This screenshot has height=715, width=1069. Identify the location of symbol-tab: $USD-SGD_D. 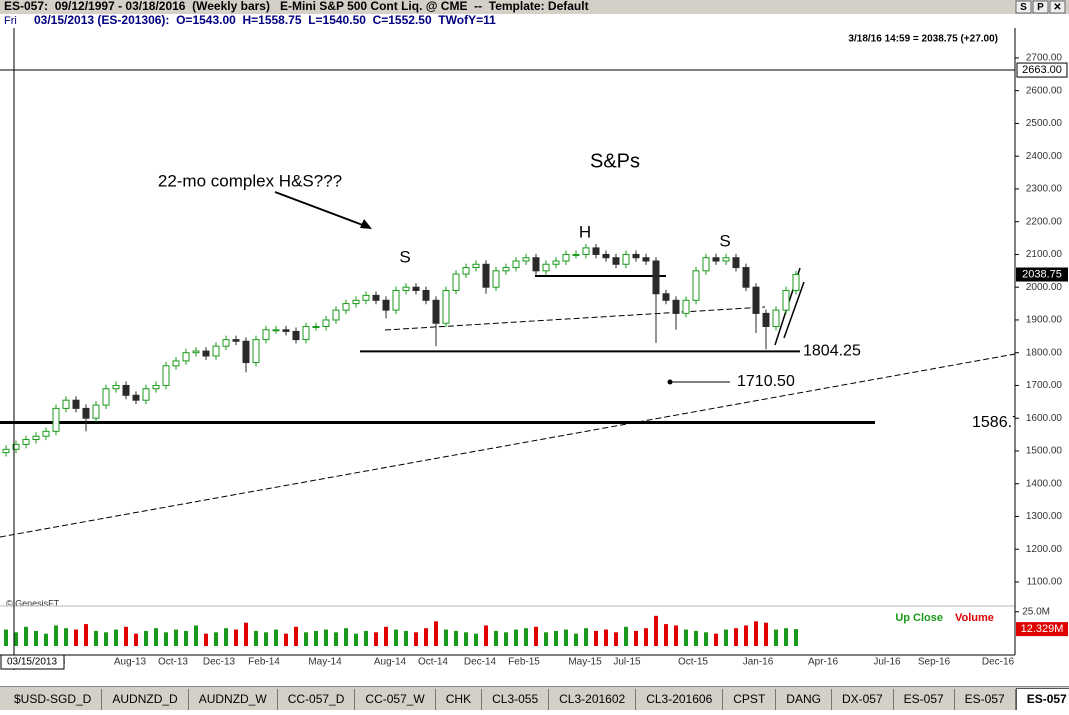
(53, 699).